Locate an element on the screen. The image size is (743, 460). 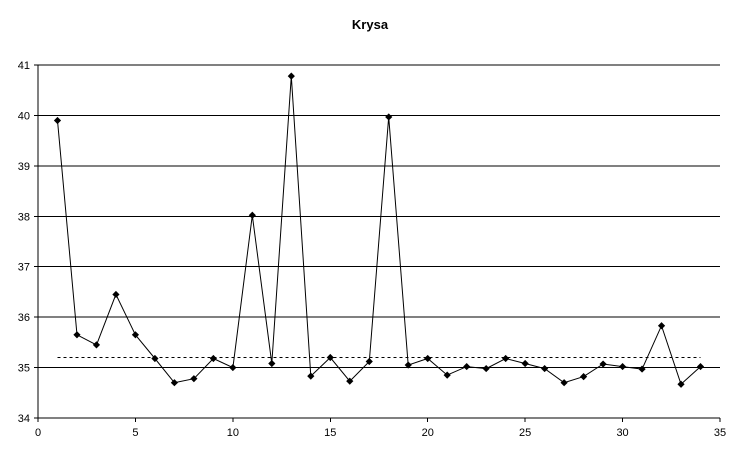
x-tick-label-10: 10 is located at coordinates (233, 433).